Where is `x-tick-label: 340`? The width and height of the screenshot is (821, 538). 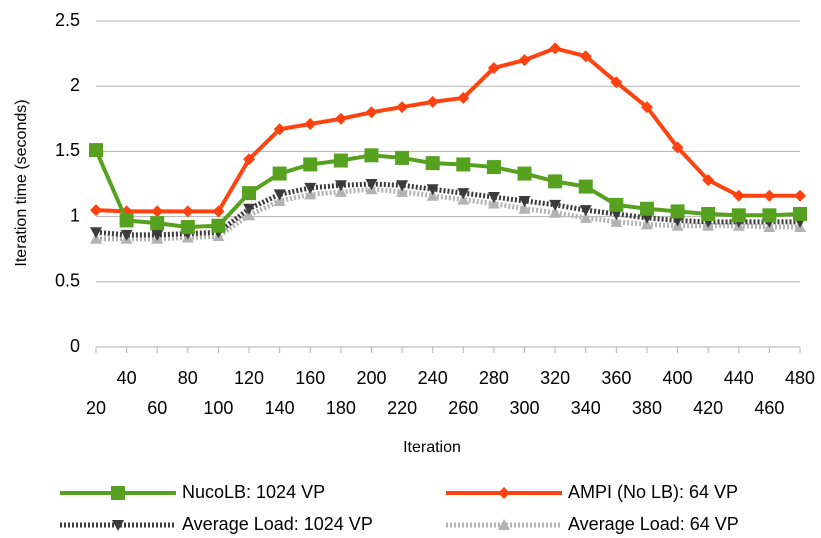
x-tick-label: 340 is located at coordinates (586, 408).